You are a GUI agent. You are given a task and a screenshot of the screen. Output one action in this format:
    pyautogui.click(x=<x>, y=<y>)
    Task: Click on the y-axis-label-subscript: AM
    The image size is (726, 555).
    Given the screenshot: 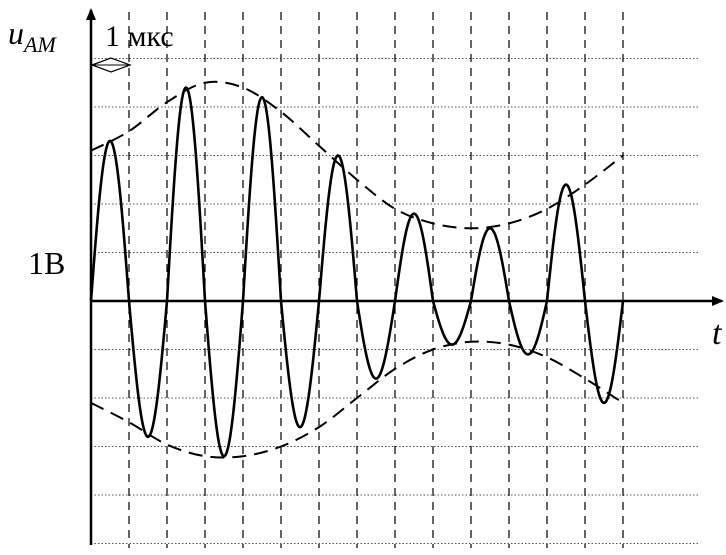 What is the action you would take?
    pyautogui.click(x=39, y=44)
    